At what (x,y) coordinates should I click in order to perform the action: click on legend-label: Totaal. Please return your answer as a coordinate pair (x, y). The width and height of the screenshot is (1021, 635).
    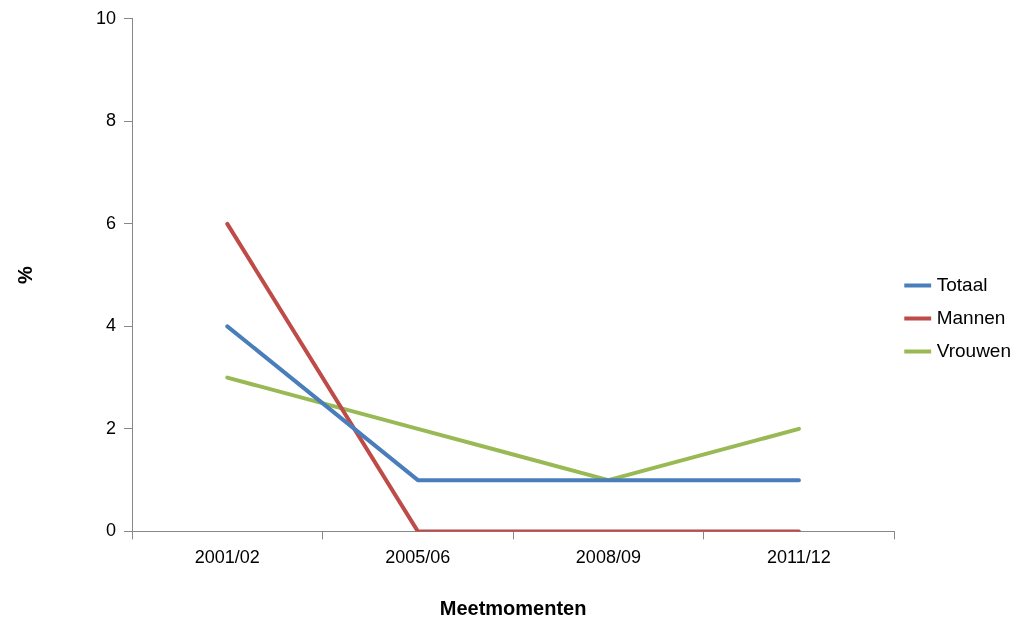
    Looking at the image, I should click on (962, 284).